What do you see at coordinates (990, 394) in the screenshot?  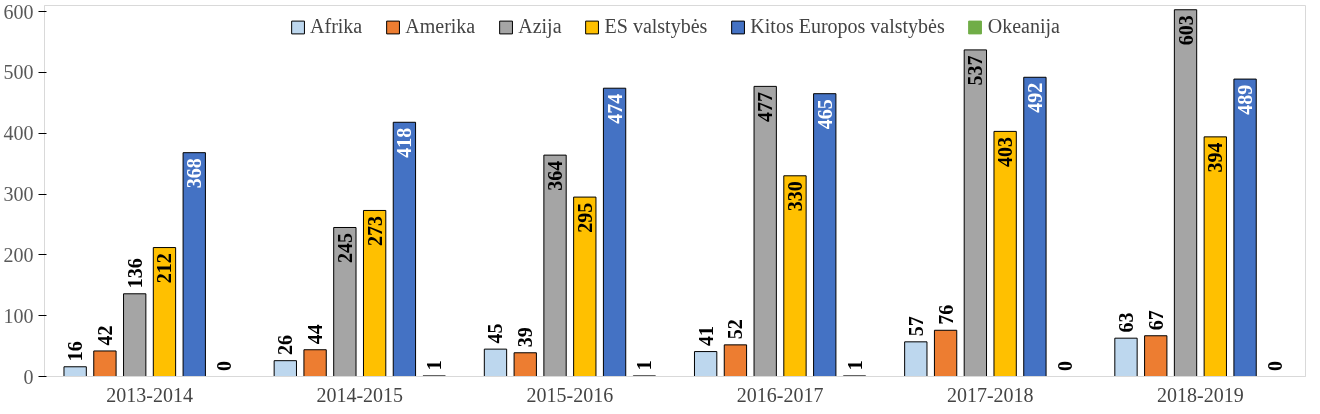 I see `x-tick-label: 2017-2018` at bounding box center [990, 394].